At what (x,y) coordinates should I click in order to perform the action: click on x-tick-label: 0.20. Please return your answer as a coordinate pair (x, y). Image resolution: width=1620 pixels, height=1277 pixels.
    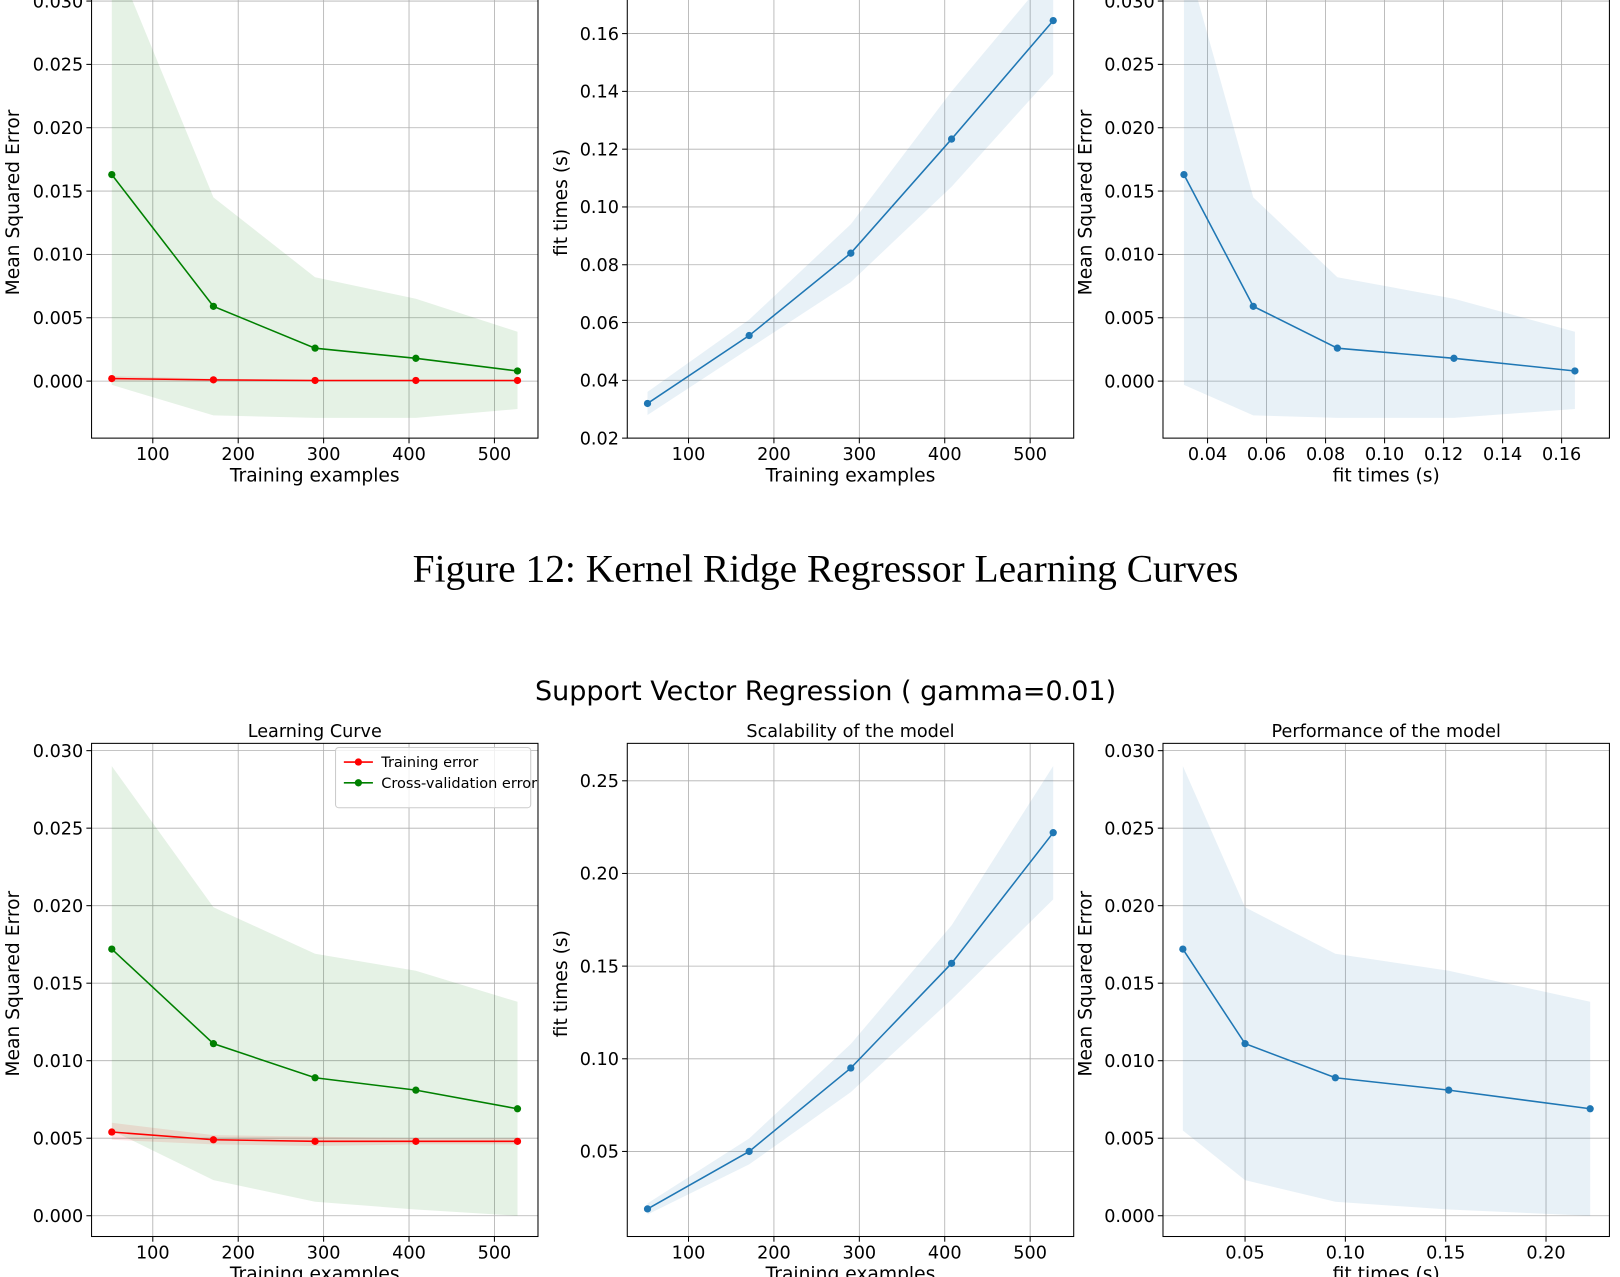
    Looking at the image, I should click on (1545, 1253).